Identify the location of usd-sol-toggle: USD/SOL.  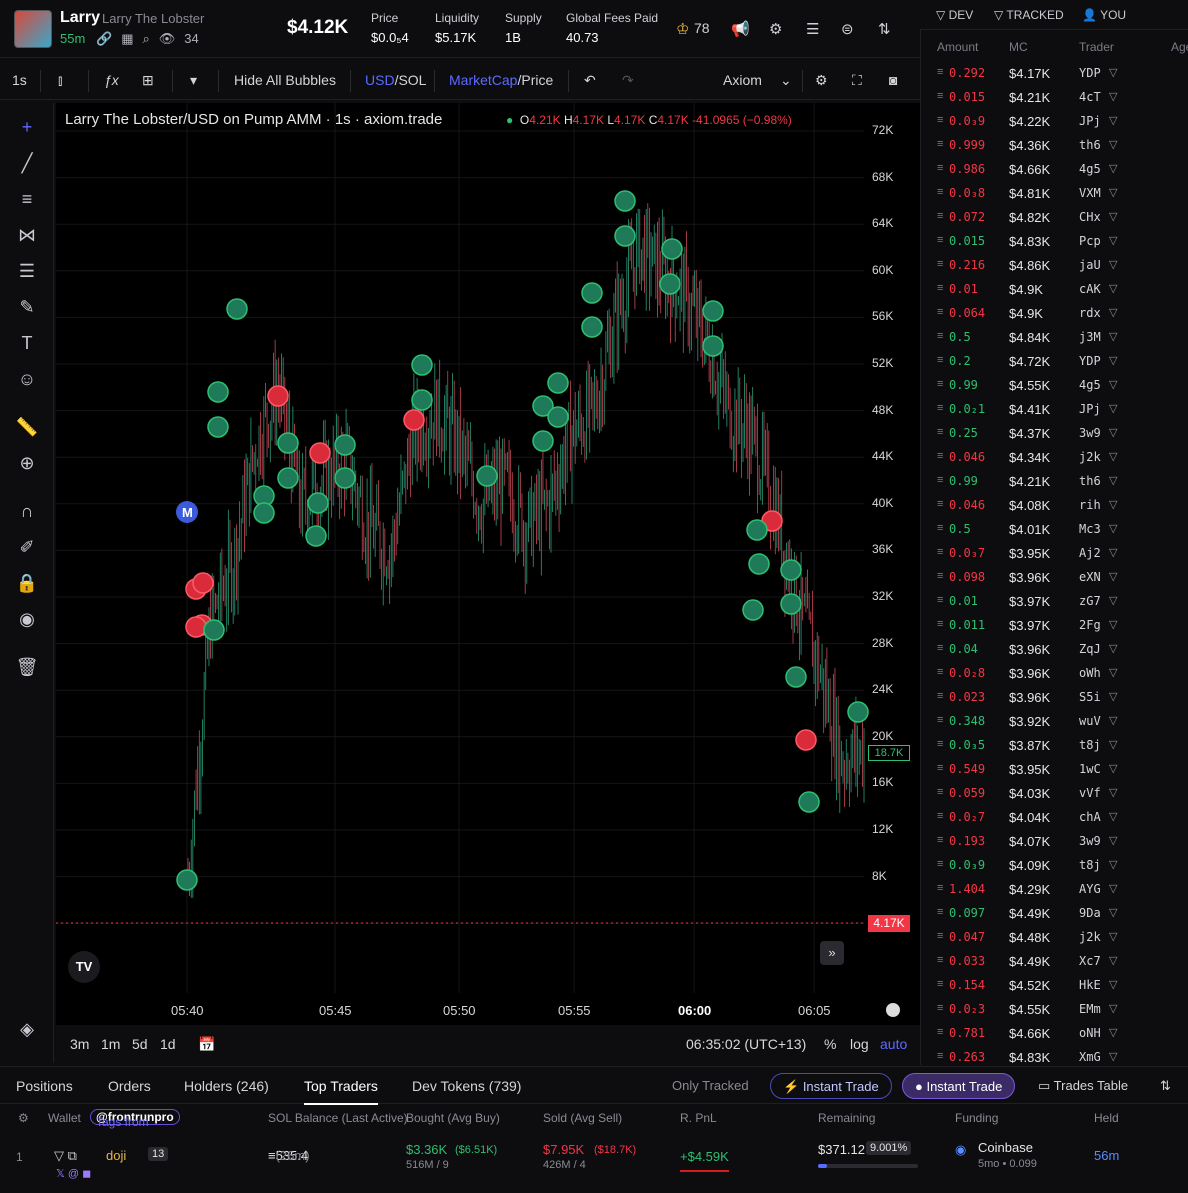
(396, 80).